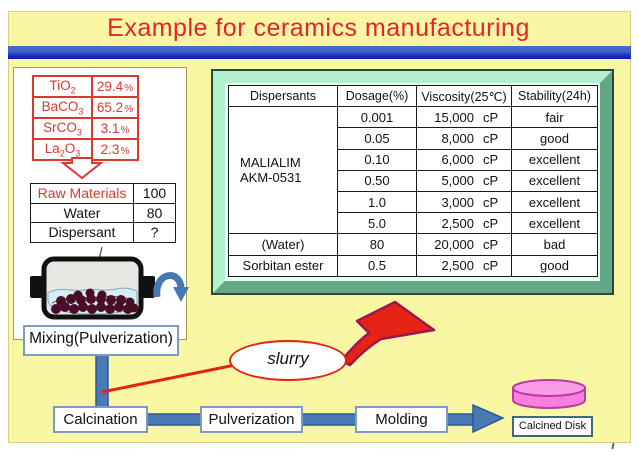 Image resolution: width=639 pixels, height=459 pixels. Describe the element at coordinates (377, 96) in the screenshot. I see `col-header-dosage: Dosage(%)` at that location.